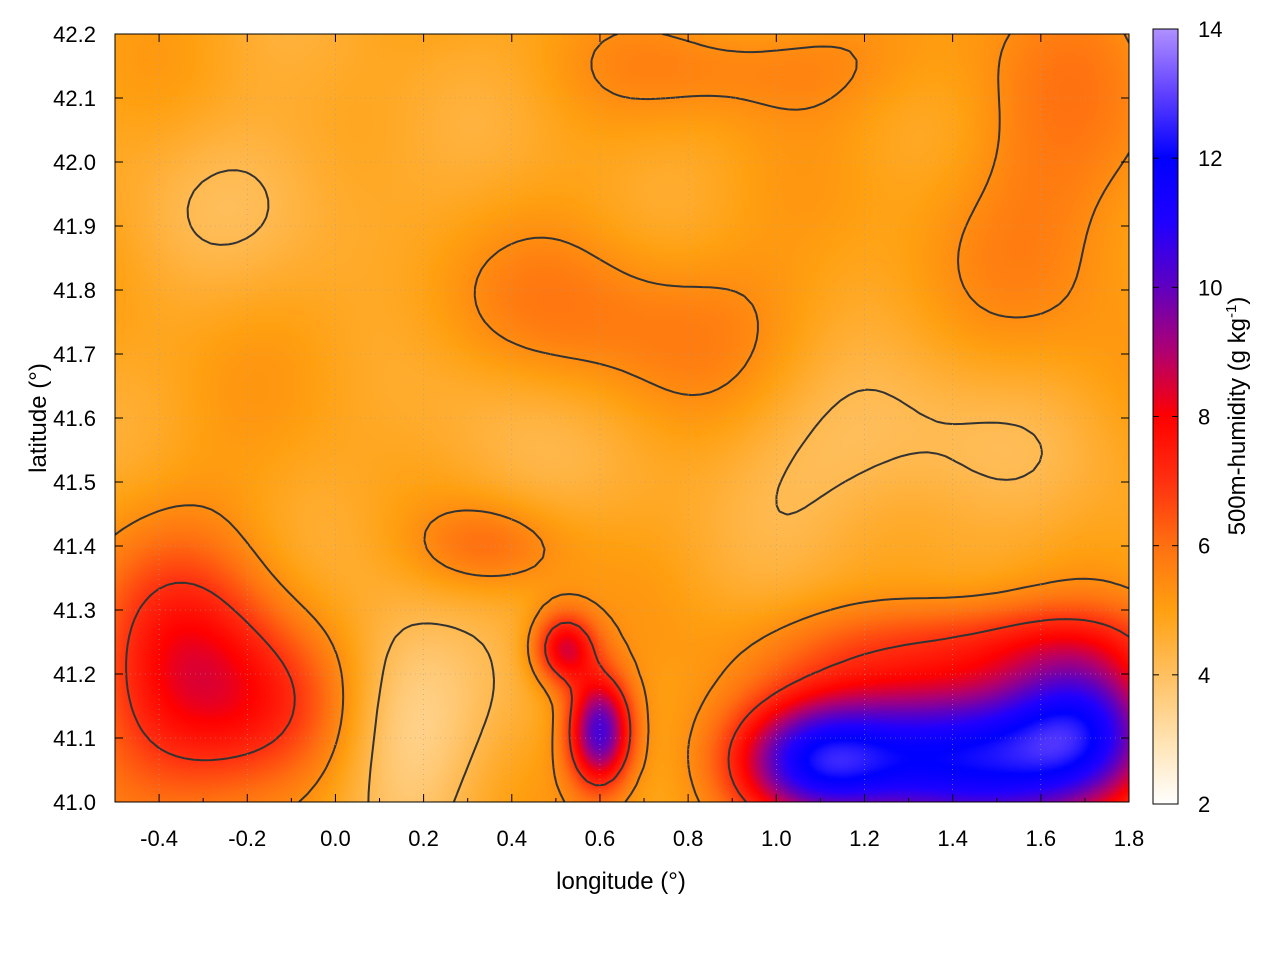 The height and width of the screenshot is (960, 1280). I want to click on colorbar-tick-label: 10, so click(1210, 287).